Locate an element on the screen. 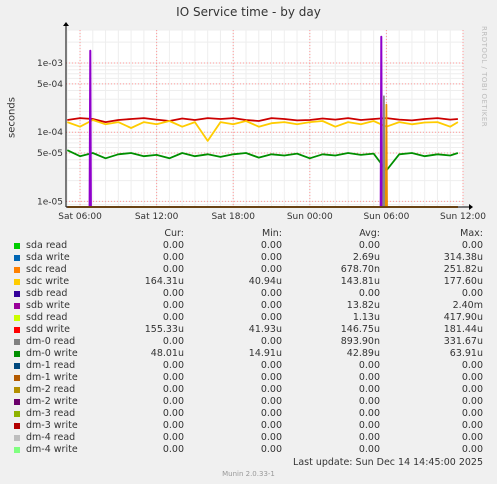 The height and width of the screenshot is (484, 497). legend-avg-value: 678.70n is located at coordinates (360, 269).